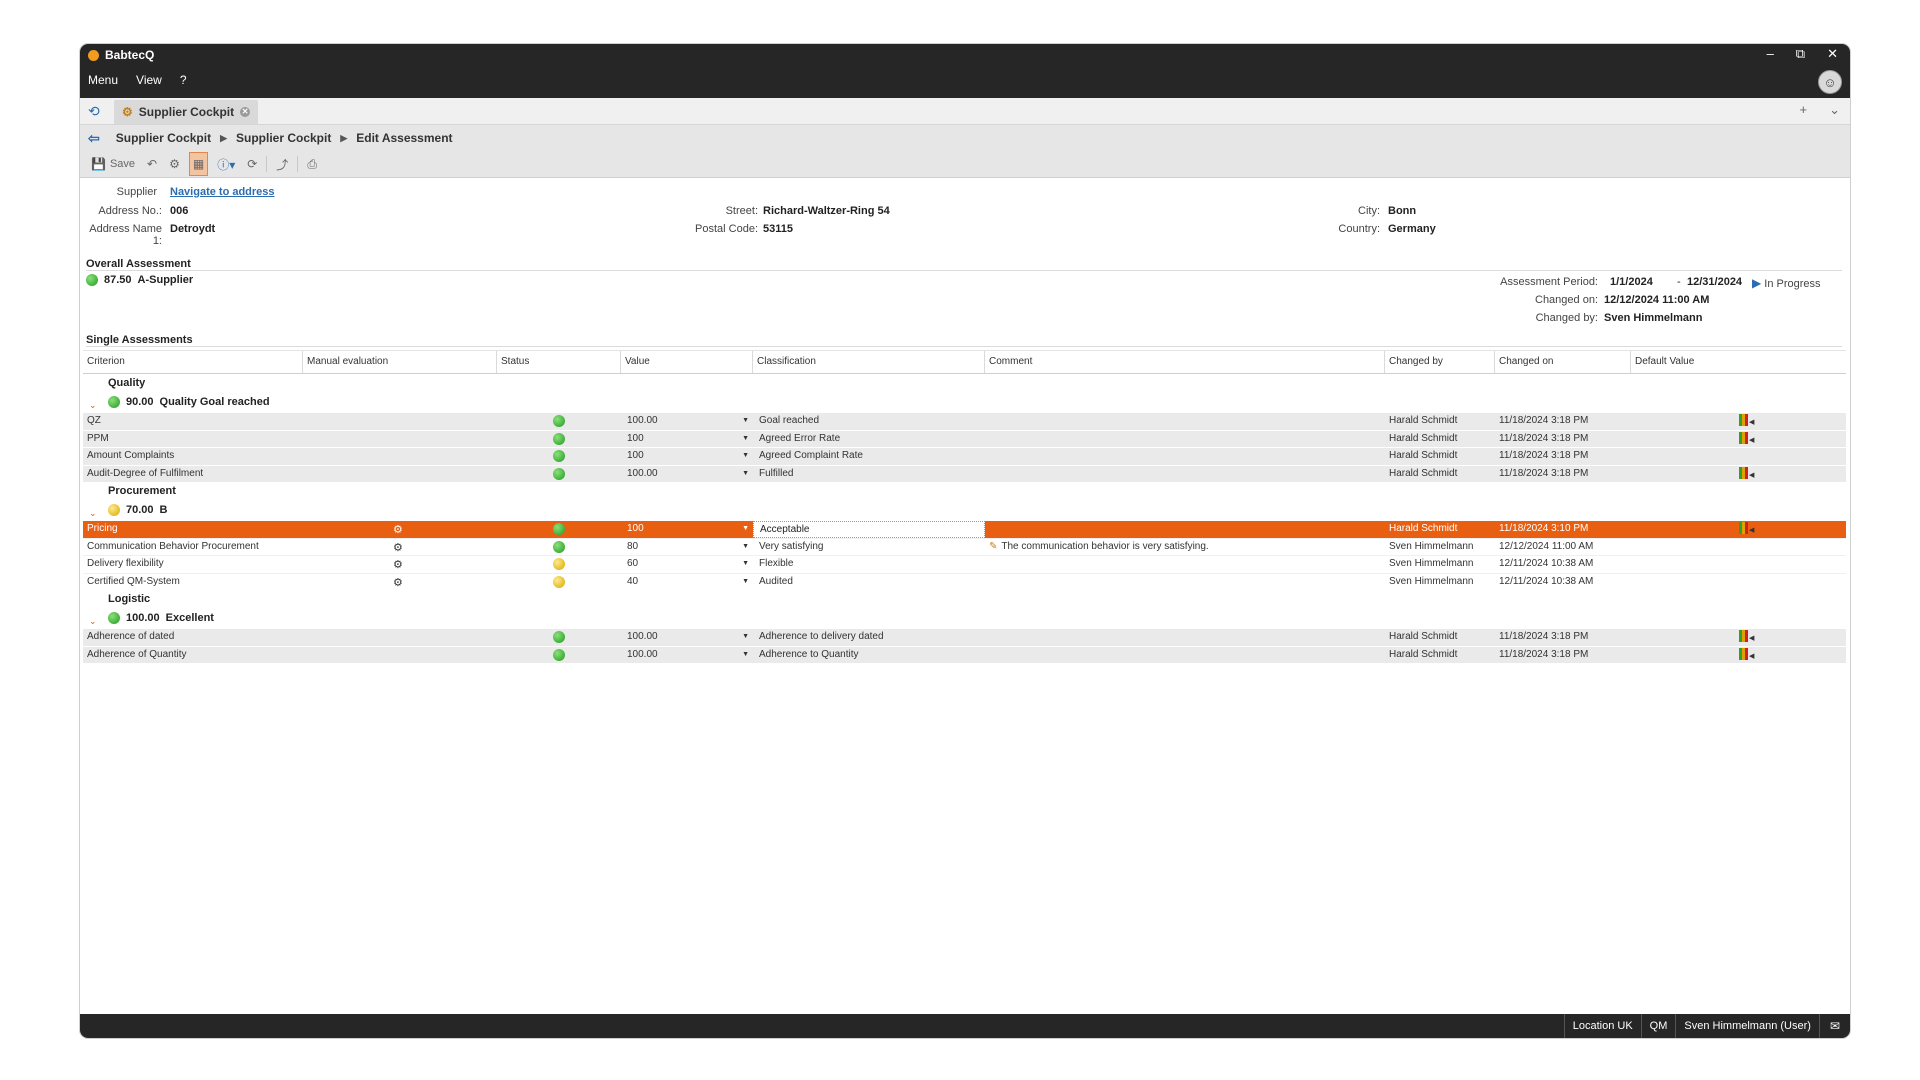 The image size is (1920, 1080). I want to click on column-header-status: Status, so click(559, 362).